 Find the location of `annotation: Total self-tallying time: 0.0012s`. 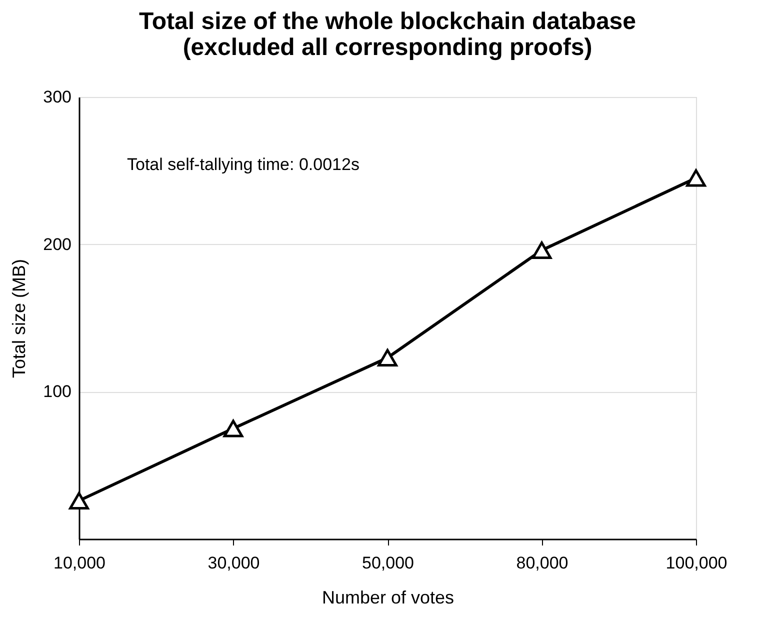

annotation: Total self-tallying time: 0.0012s is located at coordinates (243, 164).